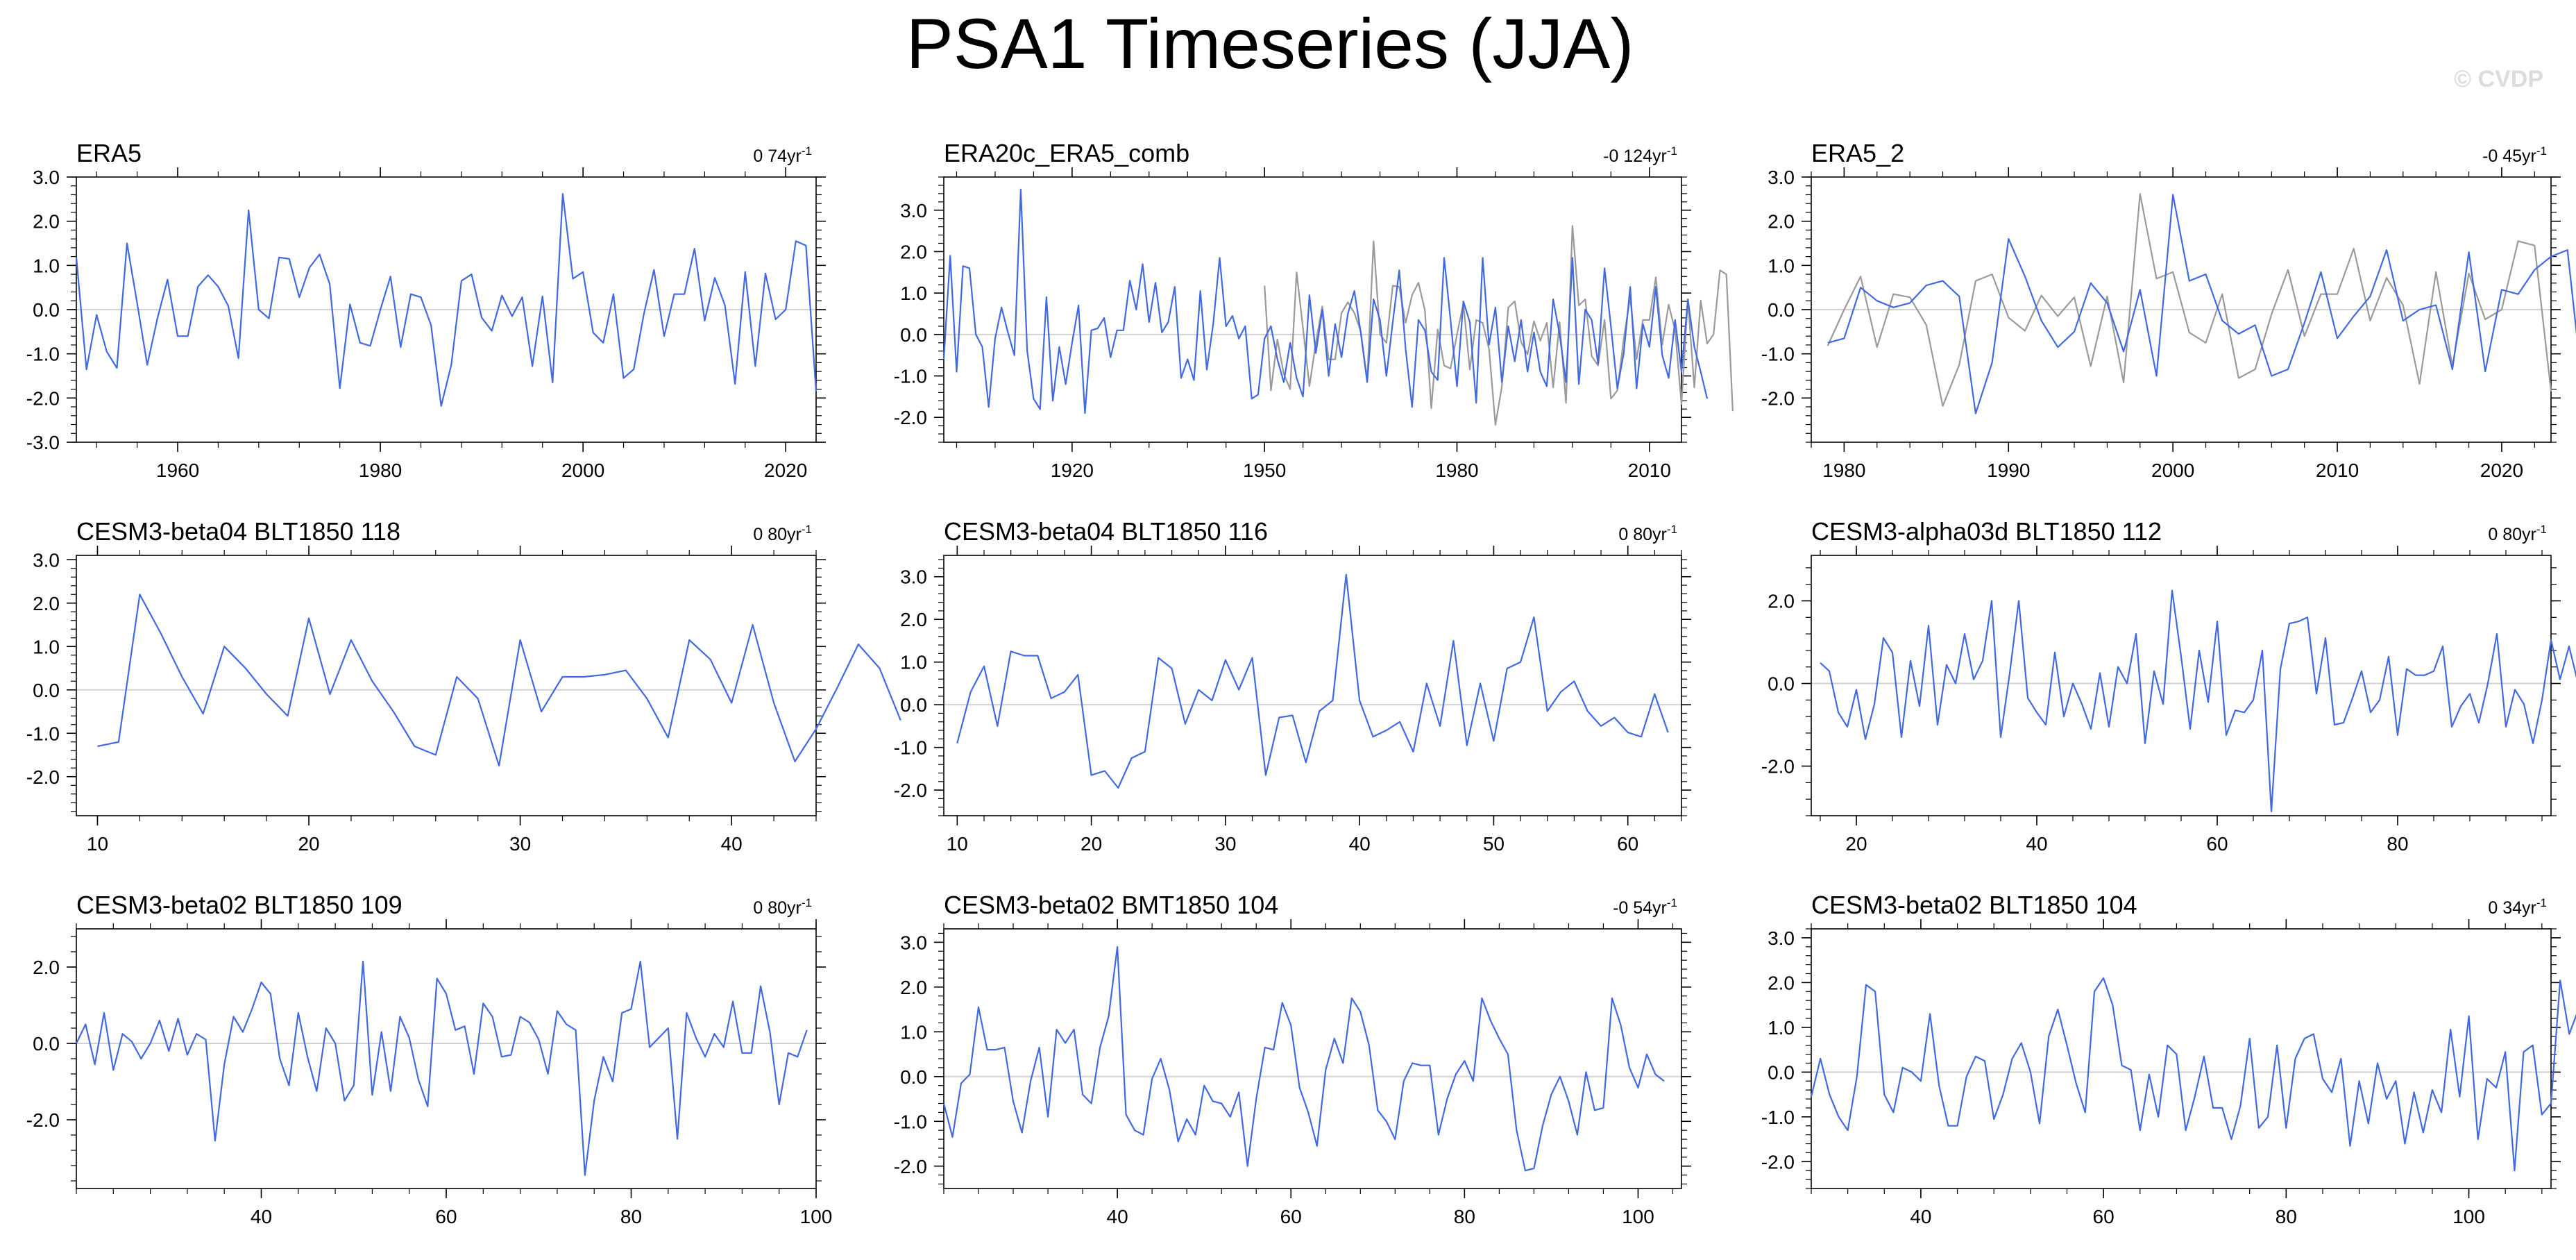 This screenshot has width=2576, height=1260. I want to click on trend-label: -0 54yr-1, so click(1645, 907).